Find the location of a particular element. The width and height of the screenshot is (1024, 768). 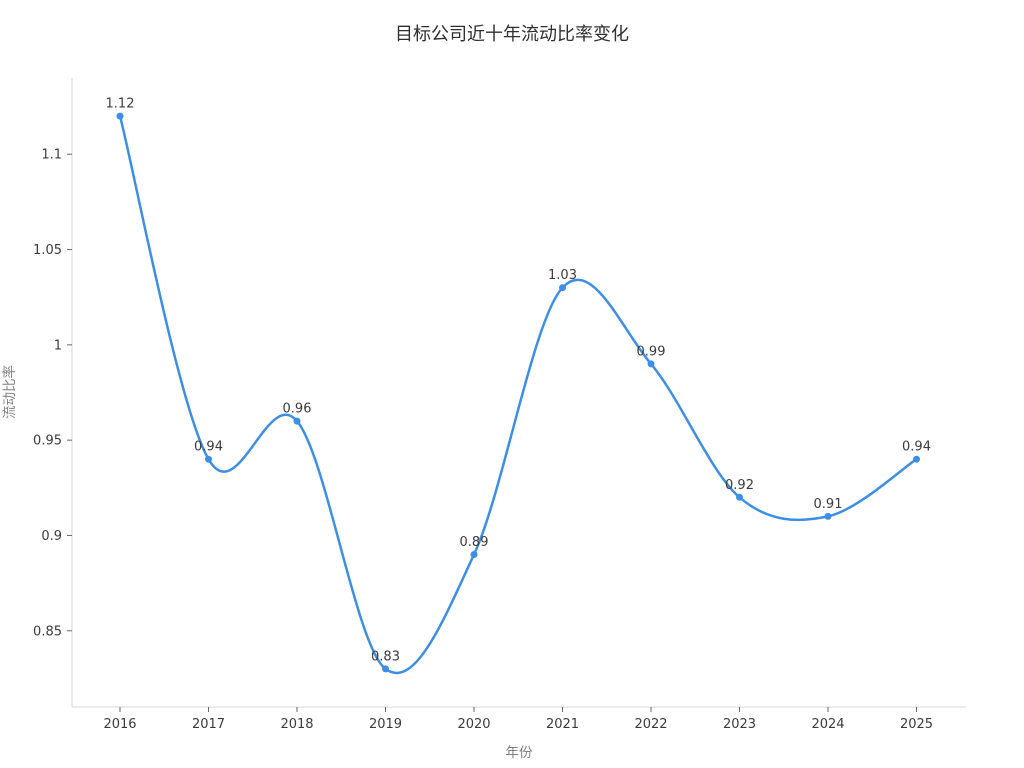

x-tick-label: 2023 is located at coordinates (739, 724).